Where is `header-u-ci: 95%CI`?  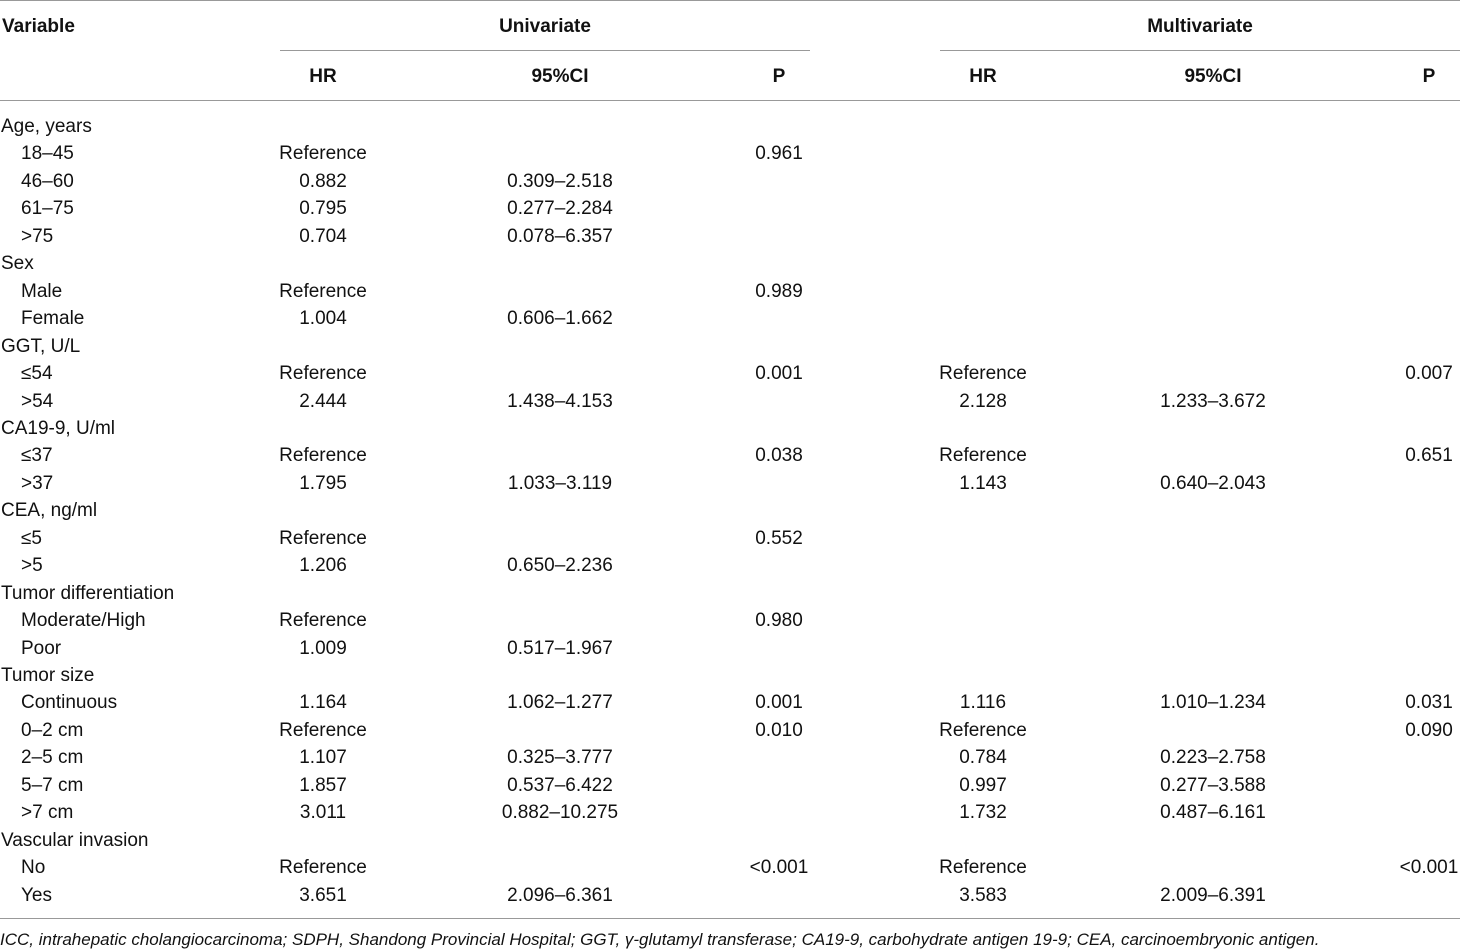
header-u-ci: 95%CI is located at coordinates (560, 76).